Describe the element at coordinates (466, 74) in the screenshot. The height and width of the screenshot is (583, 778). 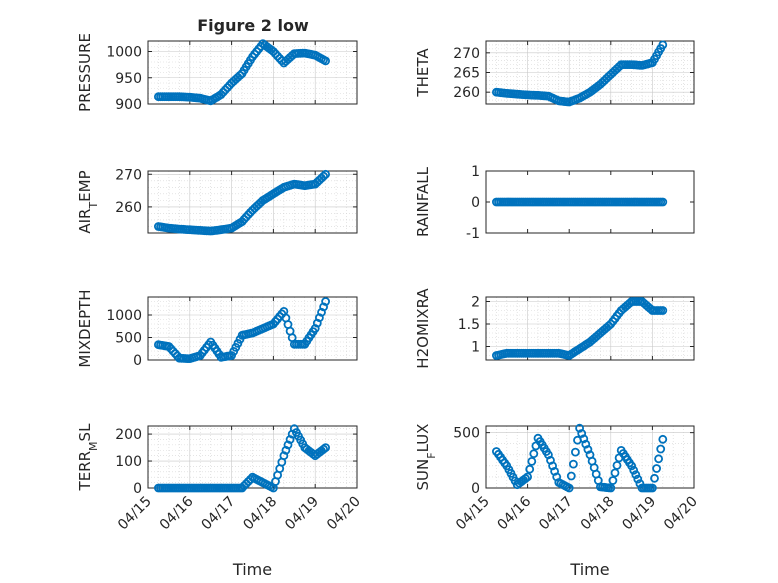
I see `y-tick-label: 265` at that location.